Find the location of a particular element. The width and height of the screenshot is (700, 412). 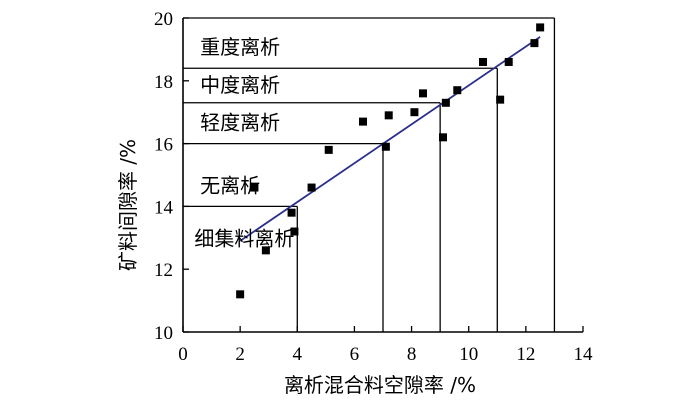

region-label: 中度离析 is located at coordinates (240, 85).